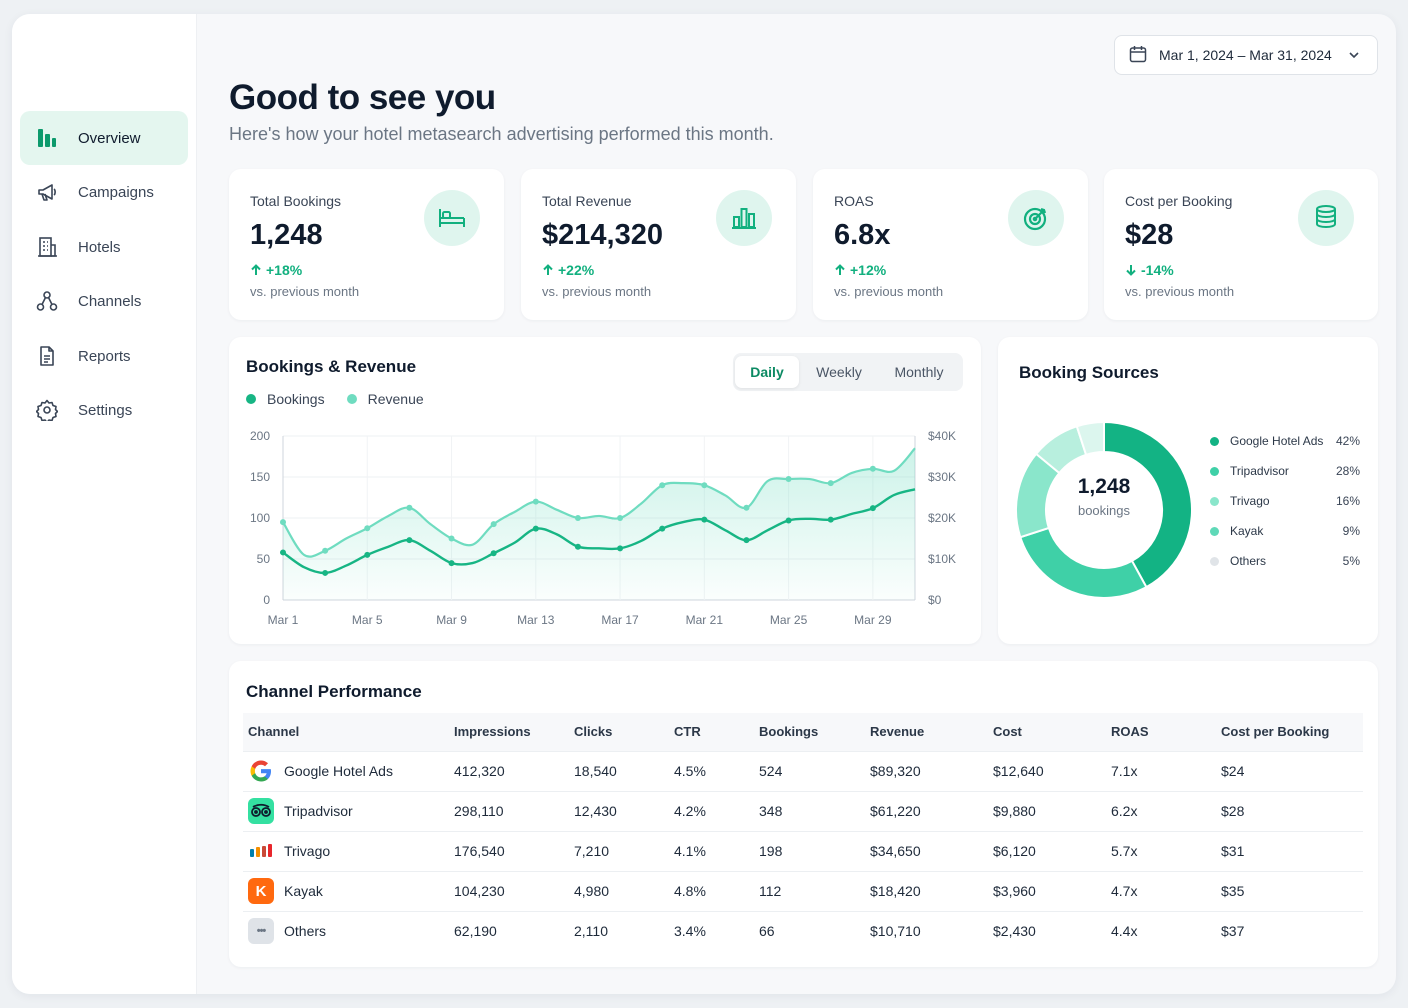  I want to click on sidebar-item-label: Reports, so click(104, 356).